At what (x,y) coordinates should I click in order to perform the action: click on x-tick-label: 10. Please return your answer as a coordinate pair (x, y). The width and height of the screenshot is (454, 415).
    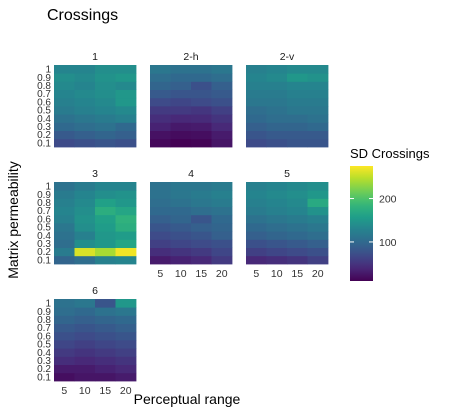
    Looking at the image, I should click on (277, 274).